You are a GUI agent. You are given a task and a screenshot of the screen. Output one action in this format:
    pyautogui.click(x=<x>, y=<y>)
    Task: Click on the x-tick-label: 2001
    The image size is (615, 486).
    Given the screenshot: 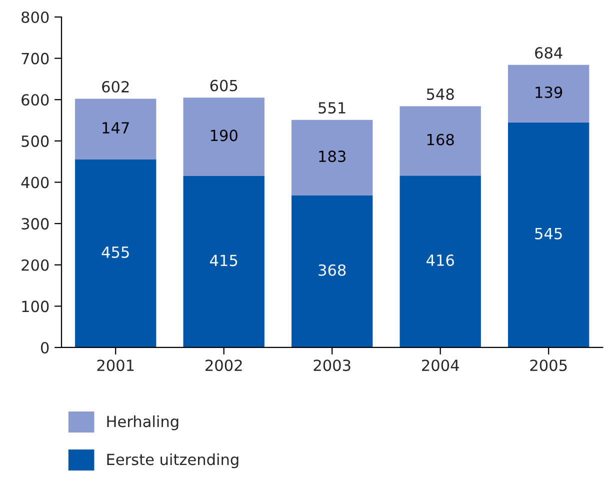 What is the action you would take?
    pyautogui.click(x=115, y=366)
    